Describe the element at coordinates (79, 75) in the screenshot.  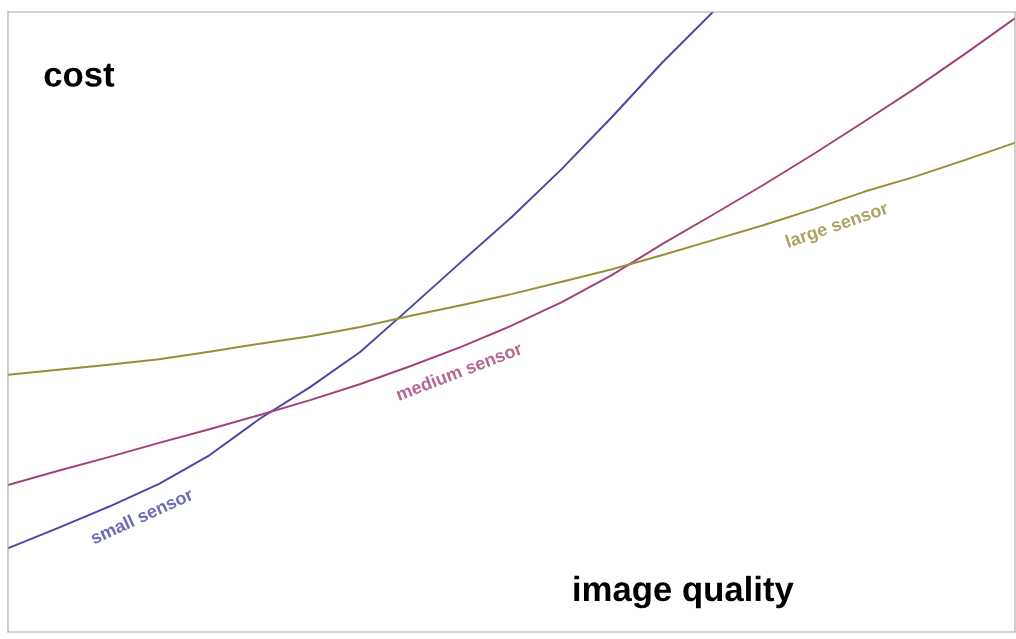
I see `y-axis-title: cost` at that location.